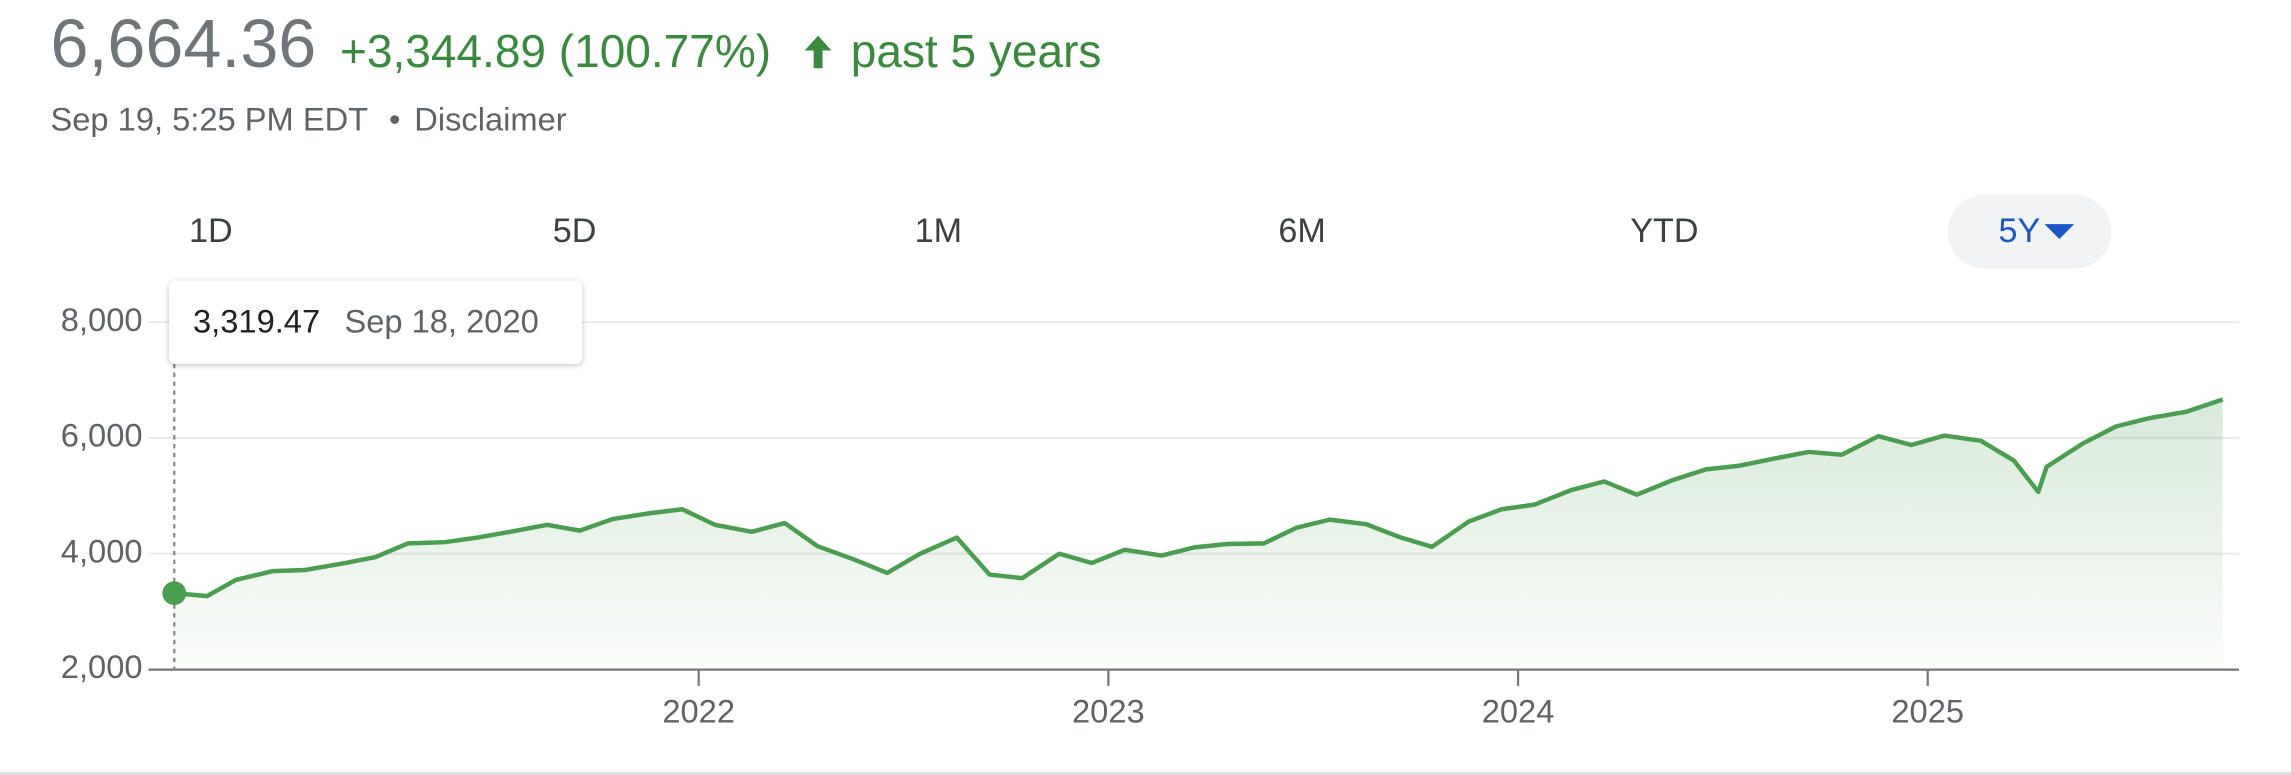 This screenshot has height=775, width=2291. Describe the element at coordinates (1518, 711) in the screenshot. I see `x-tick-label: 2024` at that location.